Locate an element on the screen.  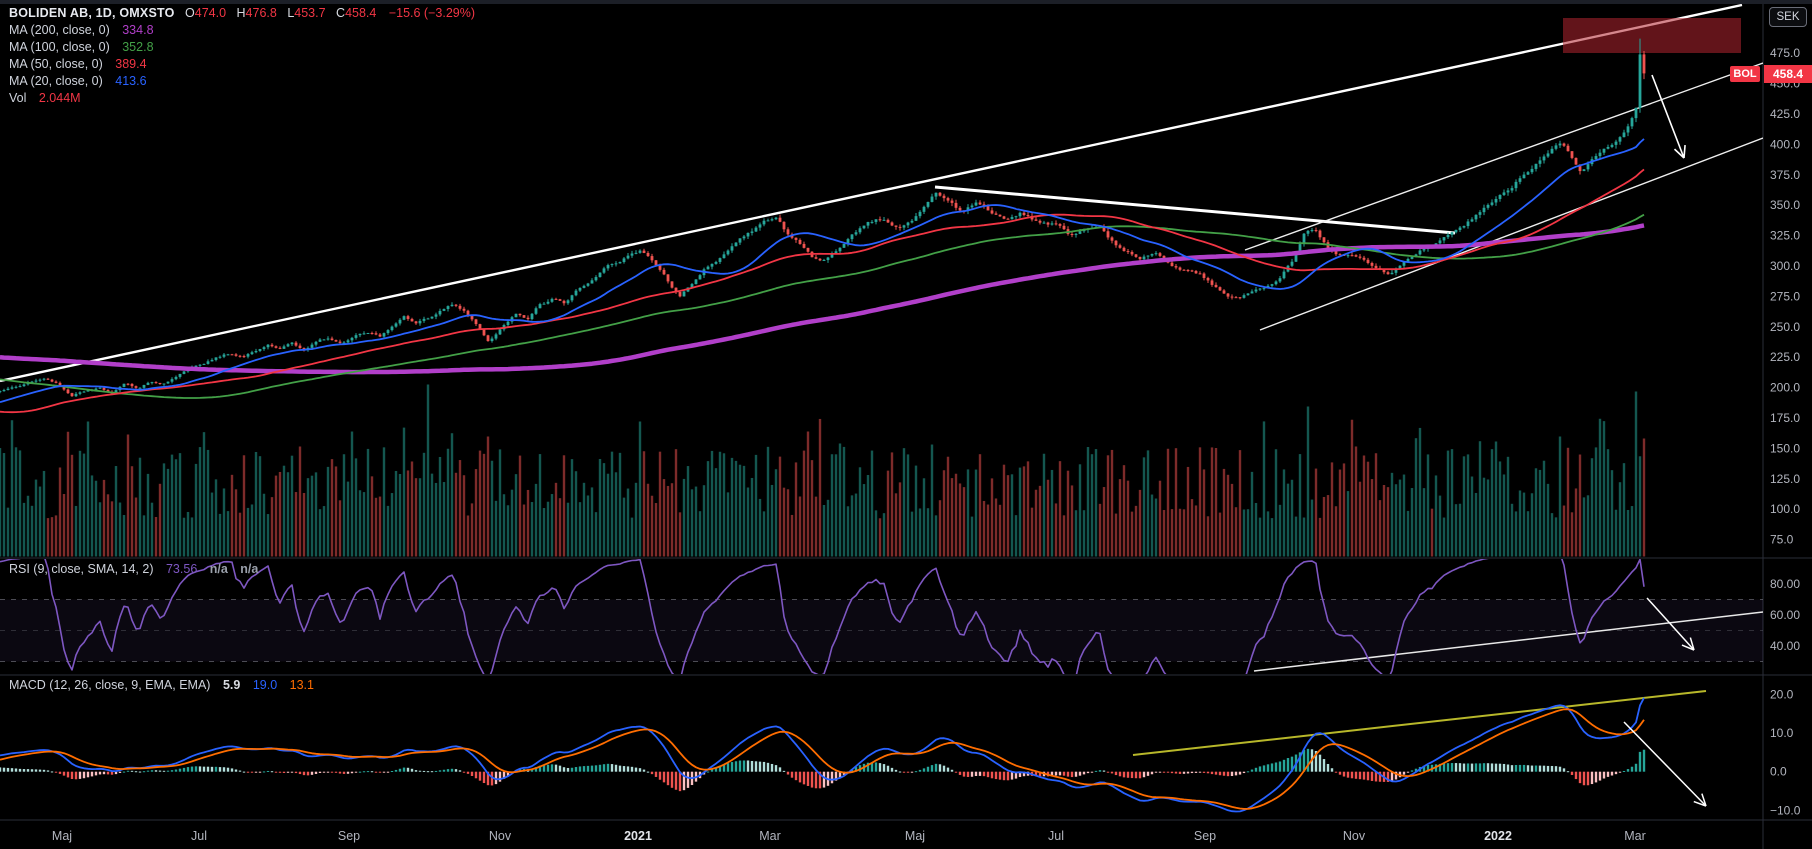
price-tick-label: 150.0 is located at coordinates (1785, 448).